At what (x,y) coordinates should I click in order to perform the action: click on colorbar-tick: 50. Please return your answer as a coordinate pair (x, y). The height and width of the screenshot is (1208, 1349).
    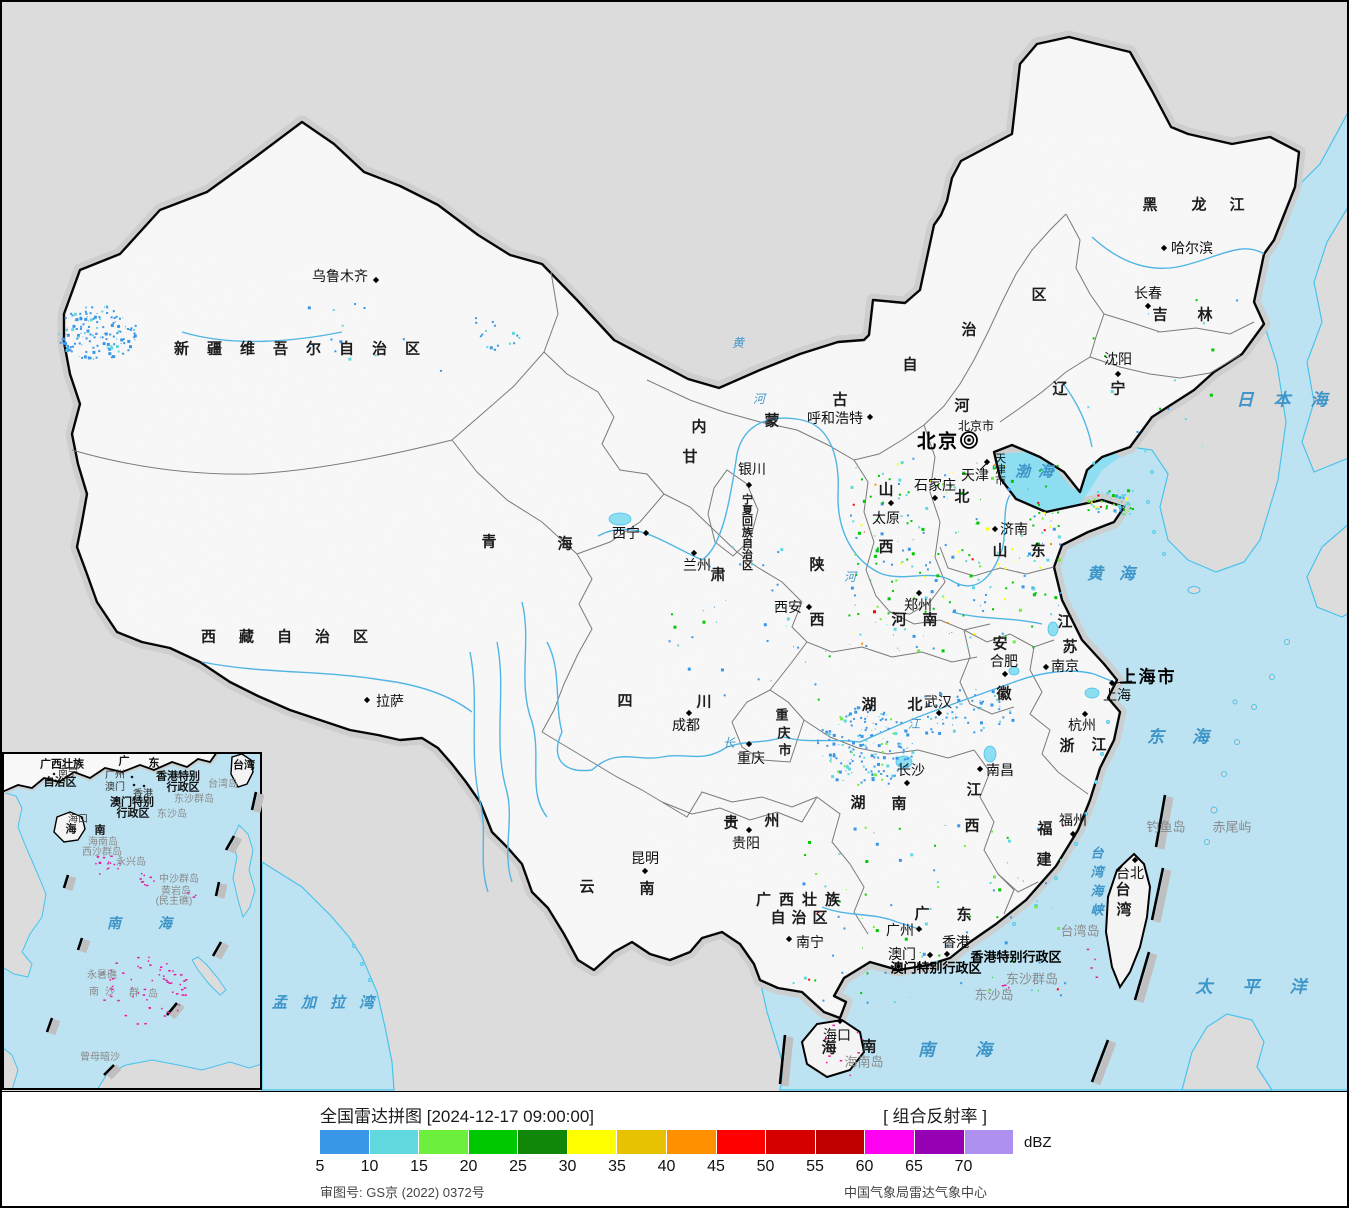
    Looking at the image, I should click on (765, 1166).